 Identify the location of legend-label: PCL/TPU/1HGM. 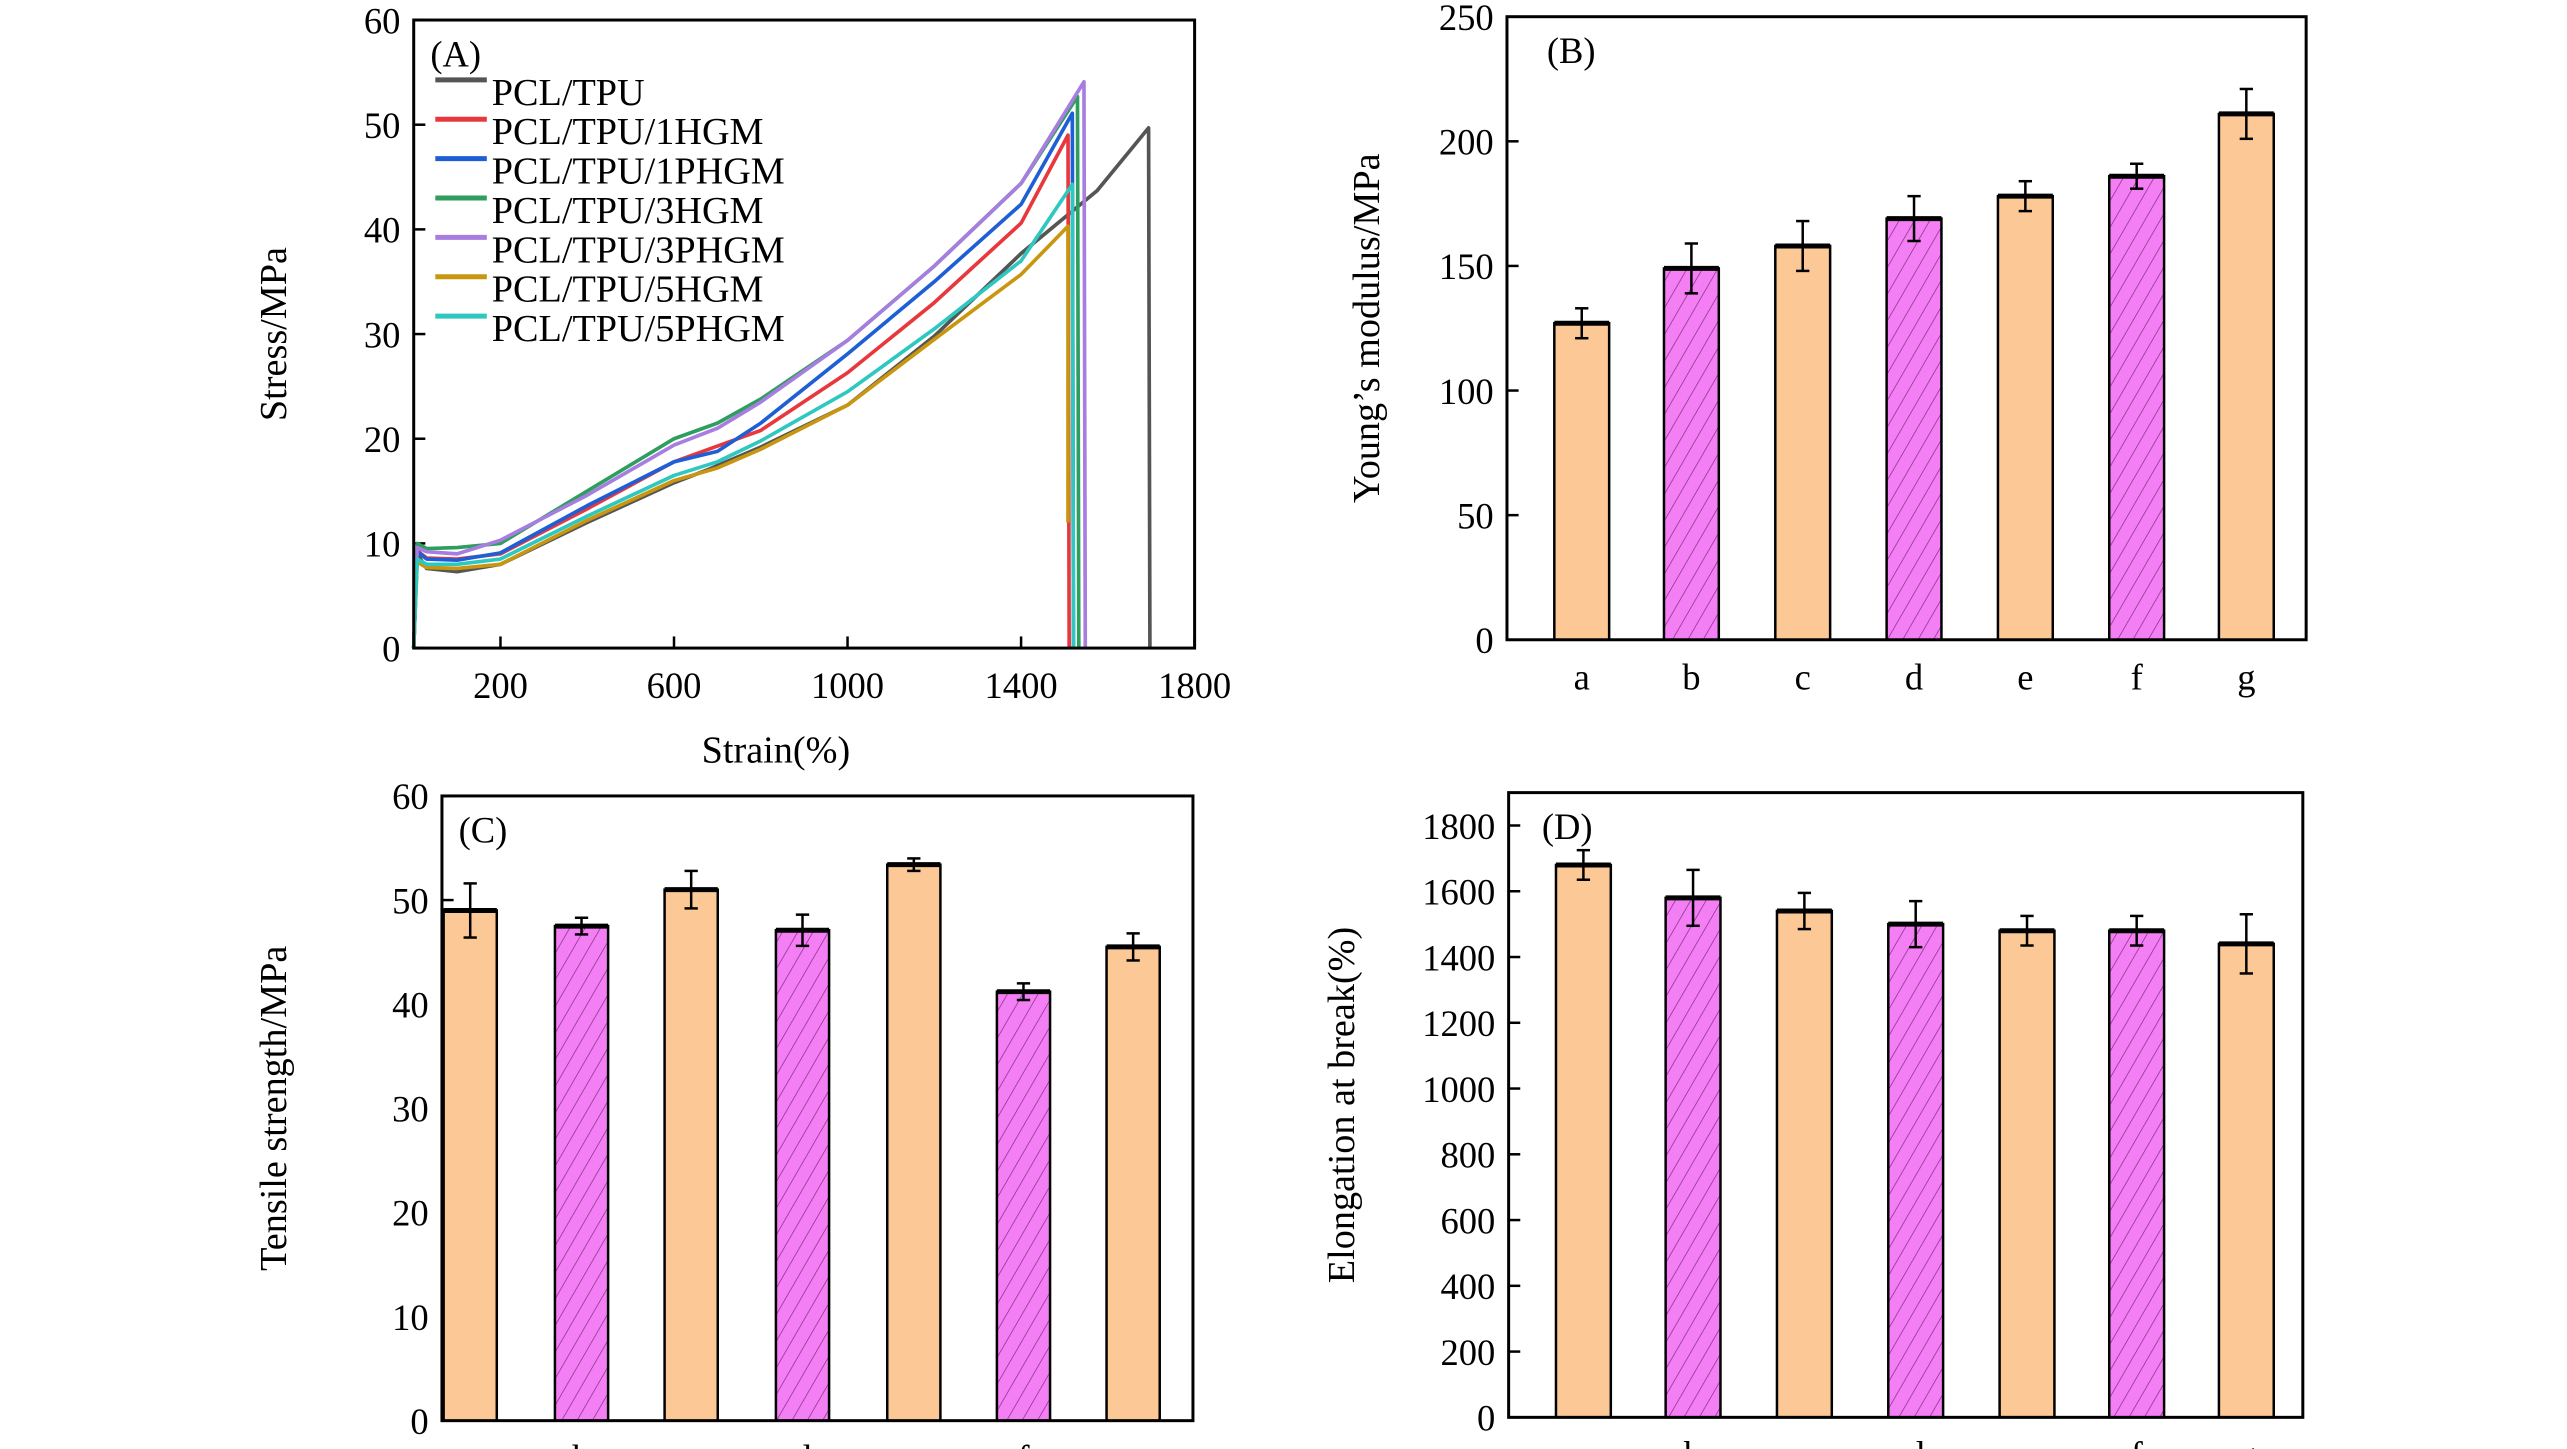
(628, 132).